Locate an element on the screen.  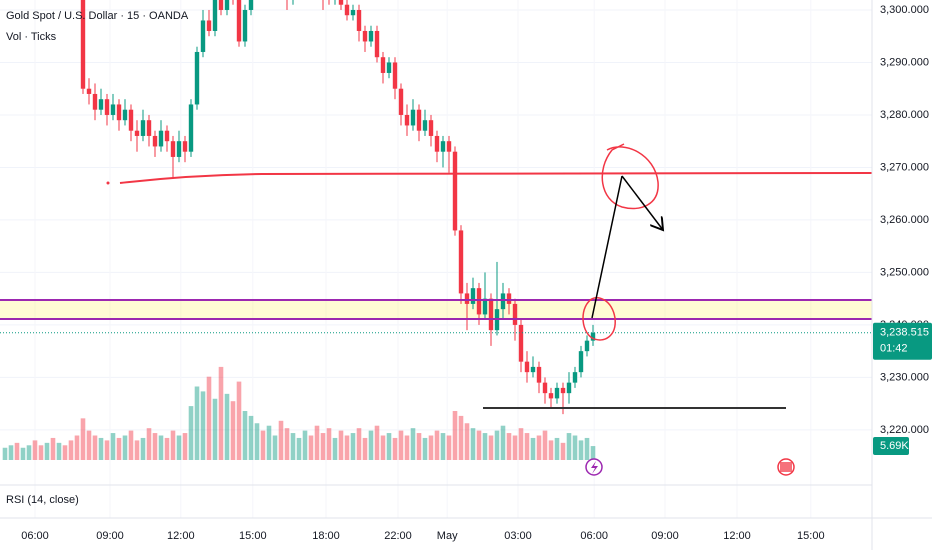
volume-title: Vol · Ticks is located at coordinates (31, 37).